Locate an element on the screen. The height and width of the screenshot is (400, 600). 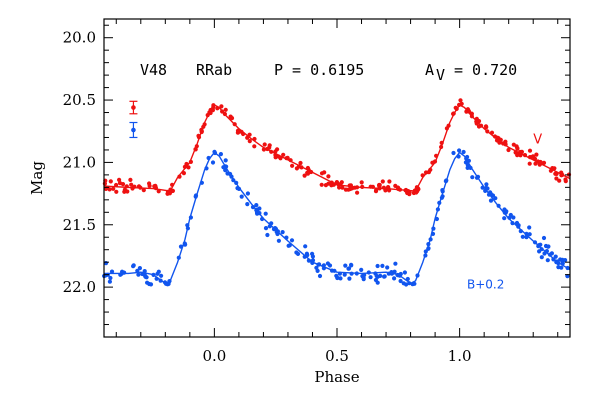
v-error-bar is located at coordinates (133, 107).